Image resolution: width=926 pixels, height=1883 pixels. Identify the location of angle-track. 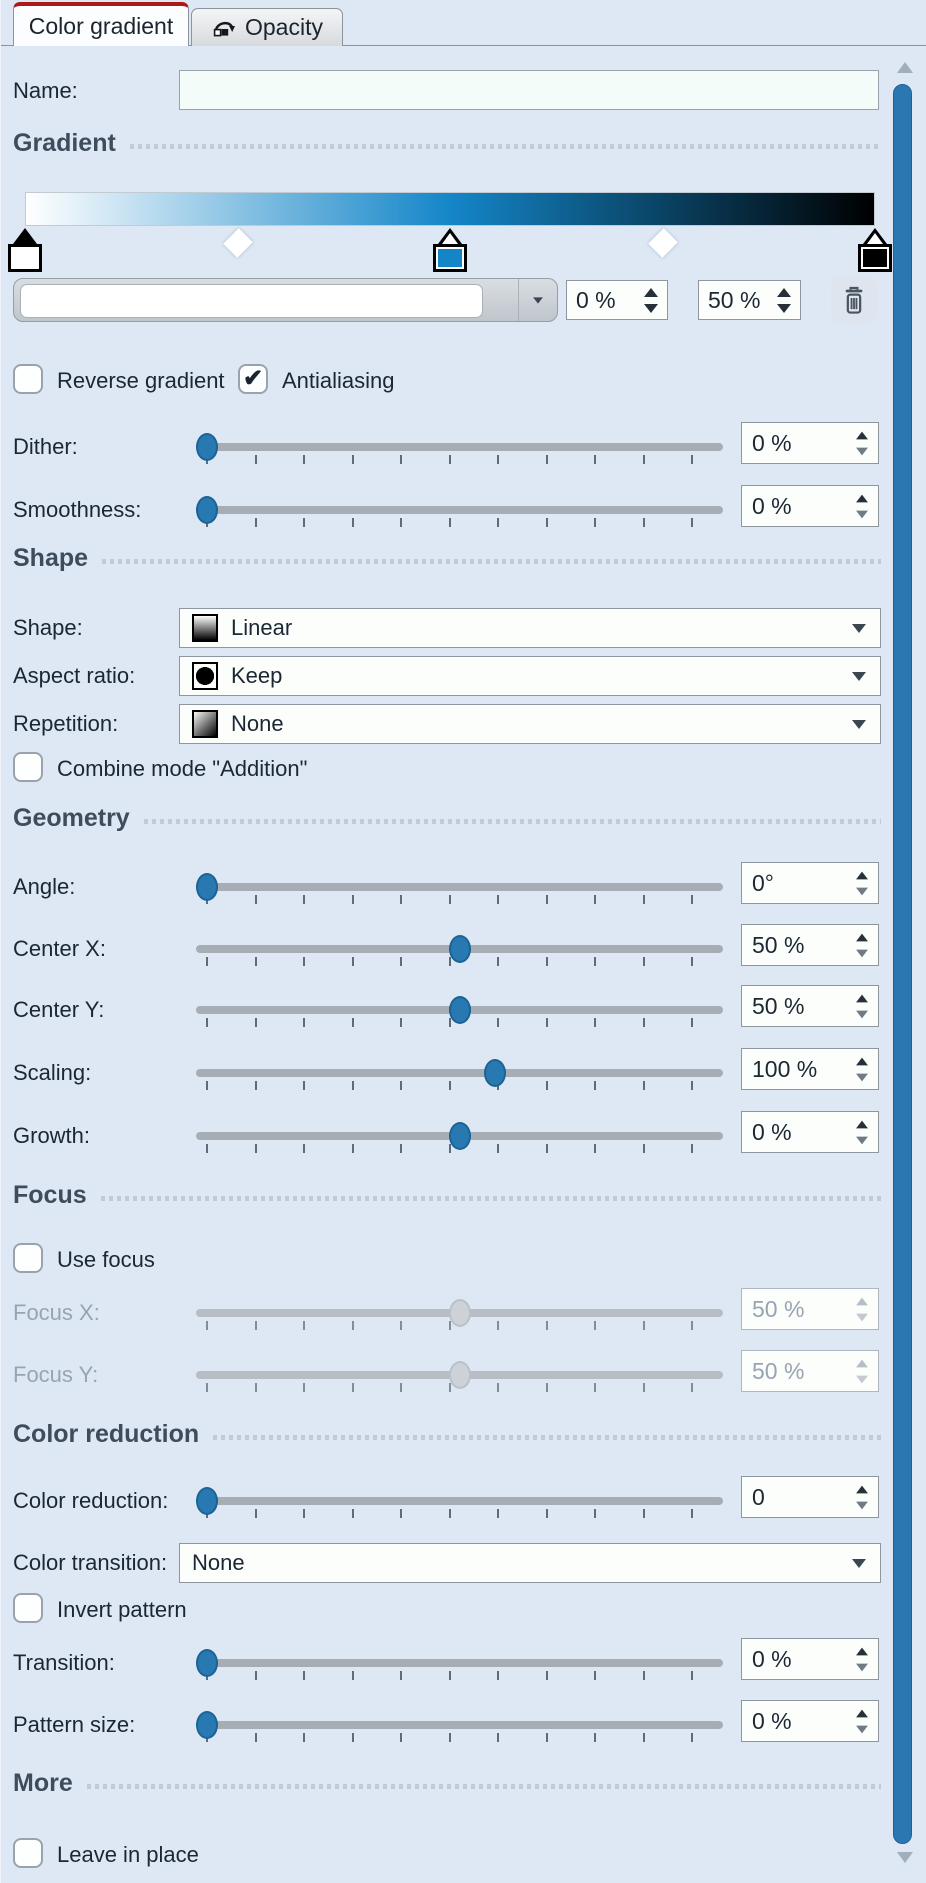
(459, 887).